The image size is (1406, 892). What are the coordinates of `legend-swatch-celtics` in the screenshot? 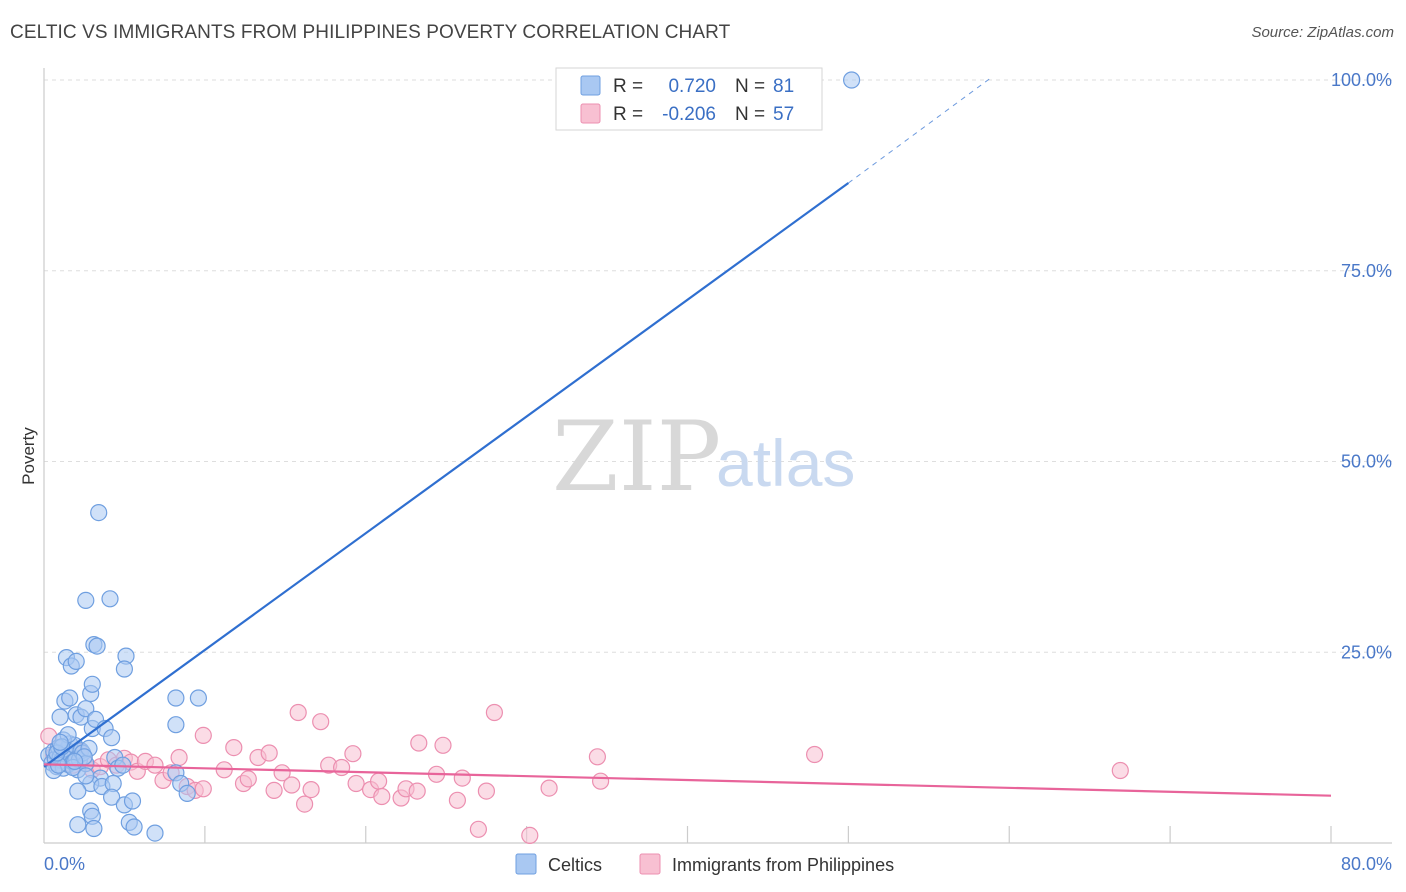 It's located at (590, 85).